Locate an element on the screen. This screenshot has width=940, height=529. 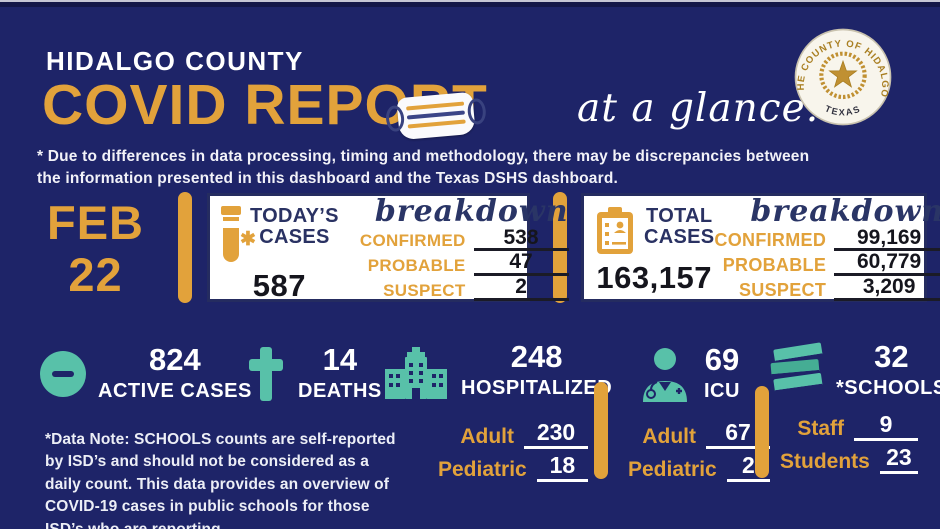
active-cases-stat: 824 ACTIVE CASES is located at coordinates (146, 373).